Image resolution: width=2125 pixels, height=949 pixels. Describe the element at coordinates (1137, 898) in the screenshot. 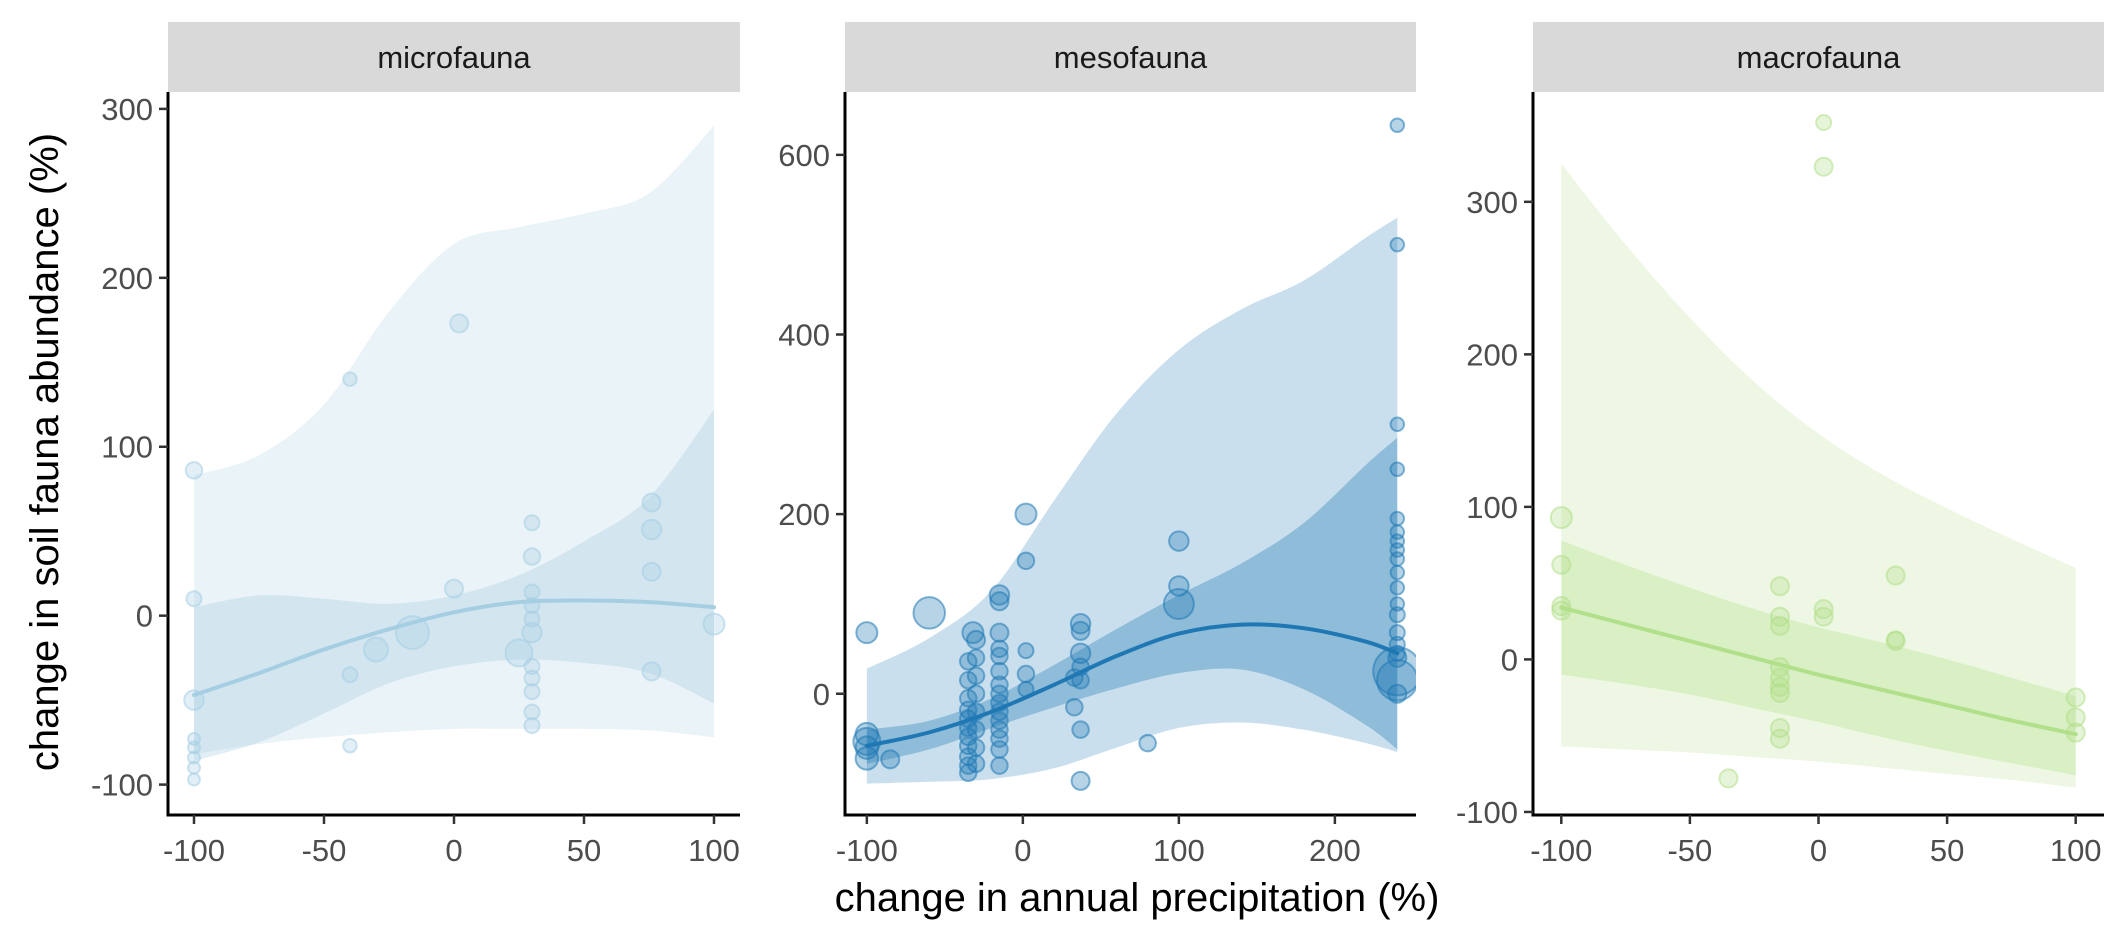

I see `x-axis-title: change in annual precipitation (%)` at that location.